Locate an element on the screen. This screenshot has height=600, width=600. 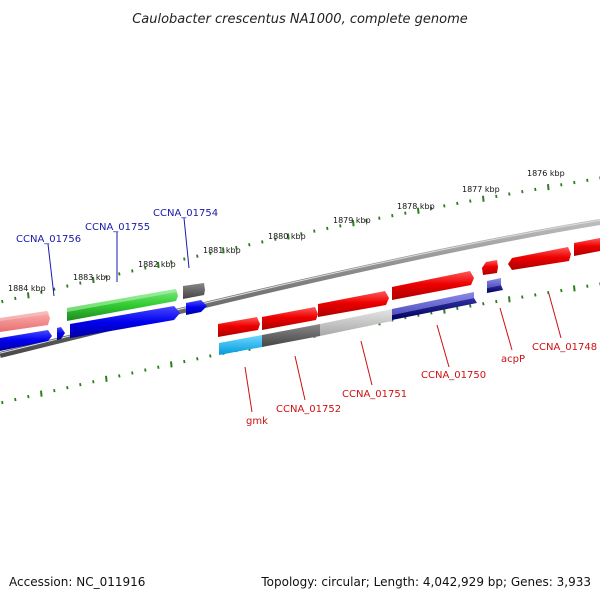
kbp-label: 1876 kbp is located at coordinates (546, 173).